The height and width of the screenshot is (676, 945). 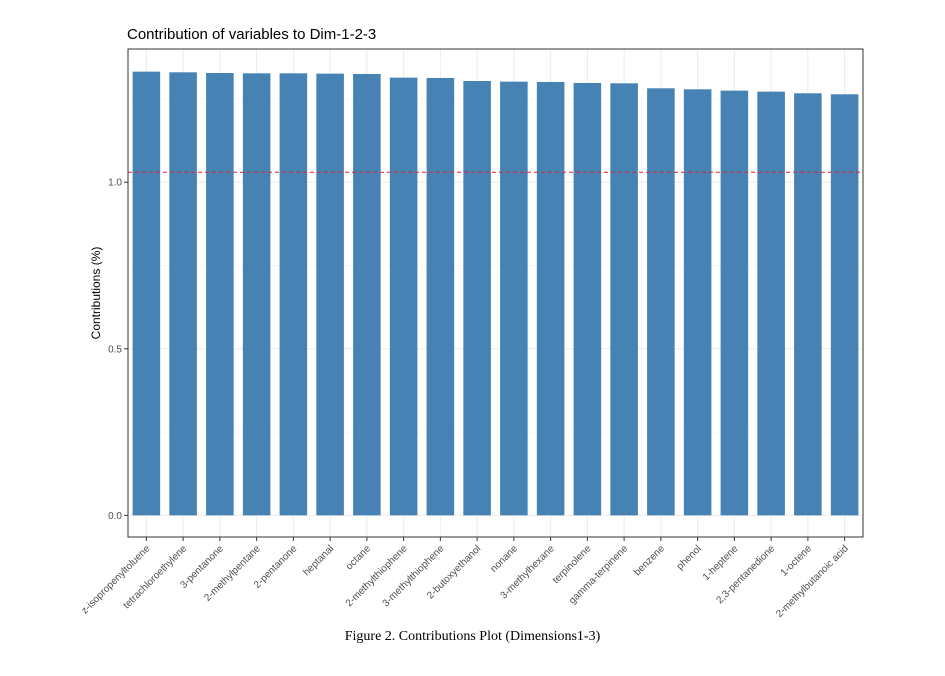 I want to click on x-tick-label: benzene, so click(x=649, y=560).